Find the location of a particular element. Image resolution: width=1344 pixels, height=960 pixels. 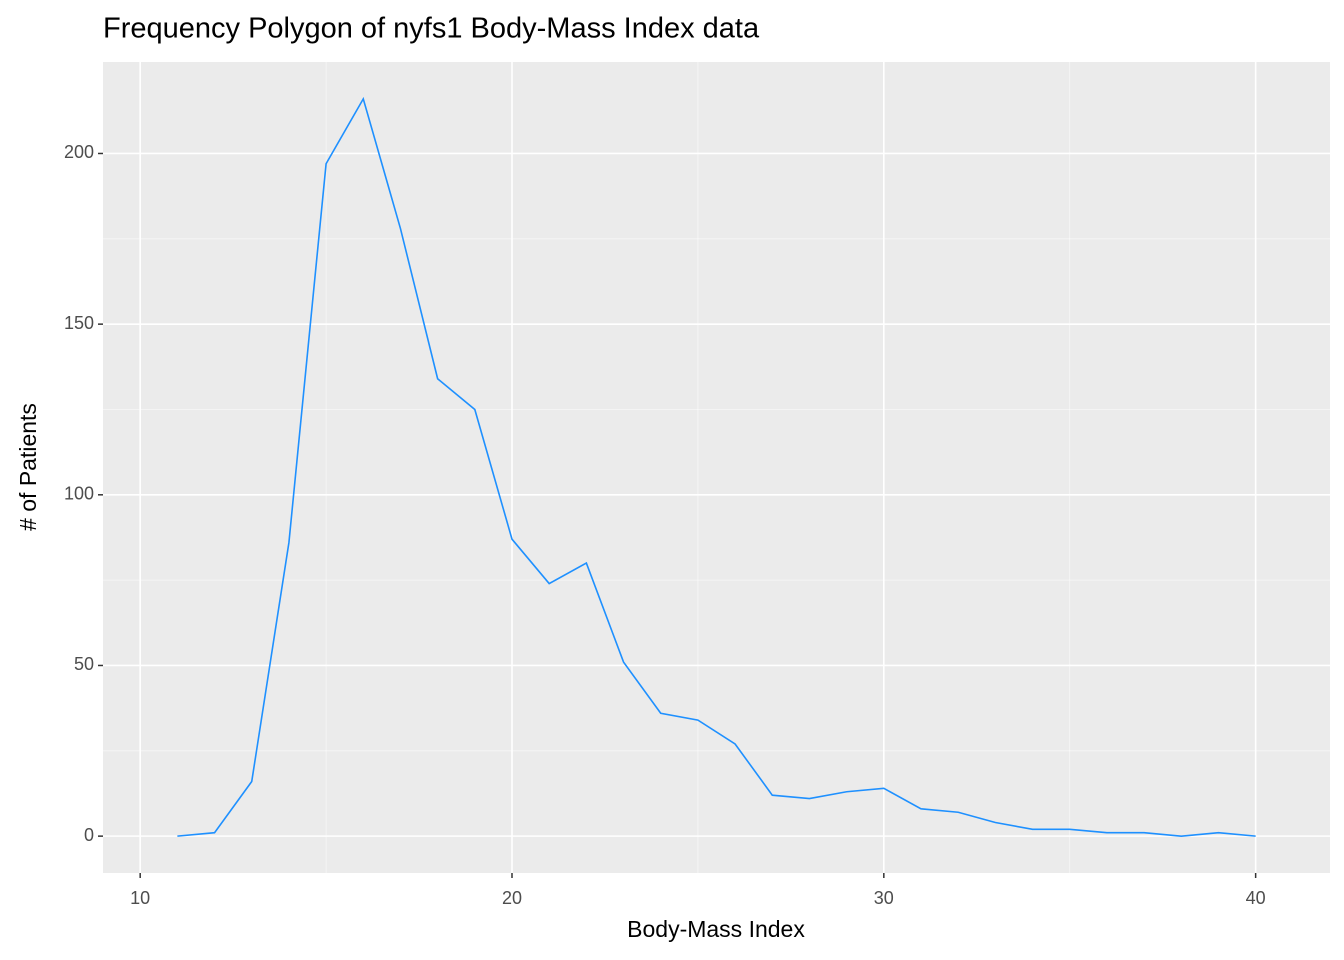

x-tick-label: 40 is located at coordinates (1256, 898).